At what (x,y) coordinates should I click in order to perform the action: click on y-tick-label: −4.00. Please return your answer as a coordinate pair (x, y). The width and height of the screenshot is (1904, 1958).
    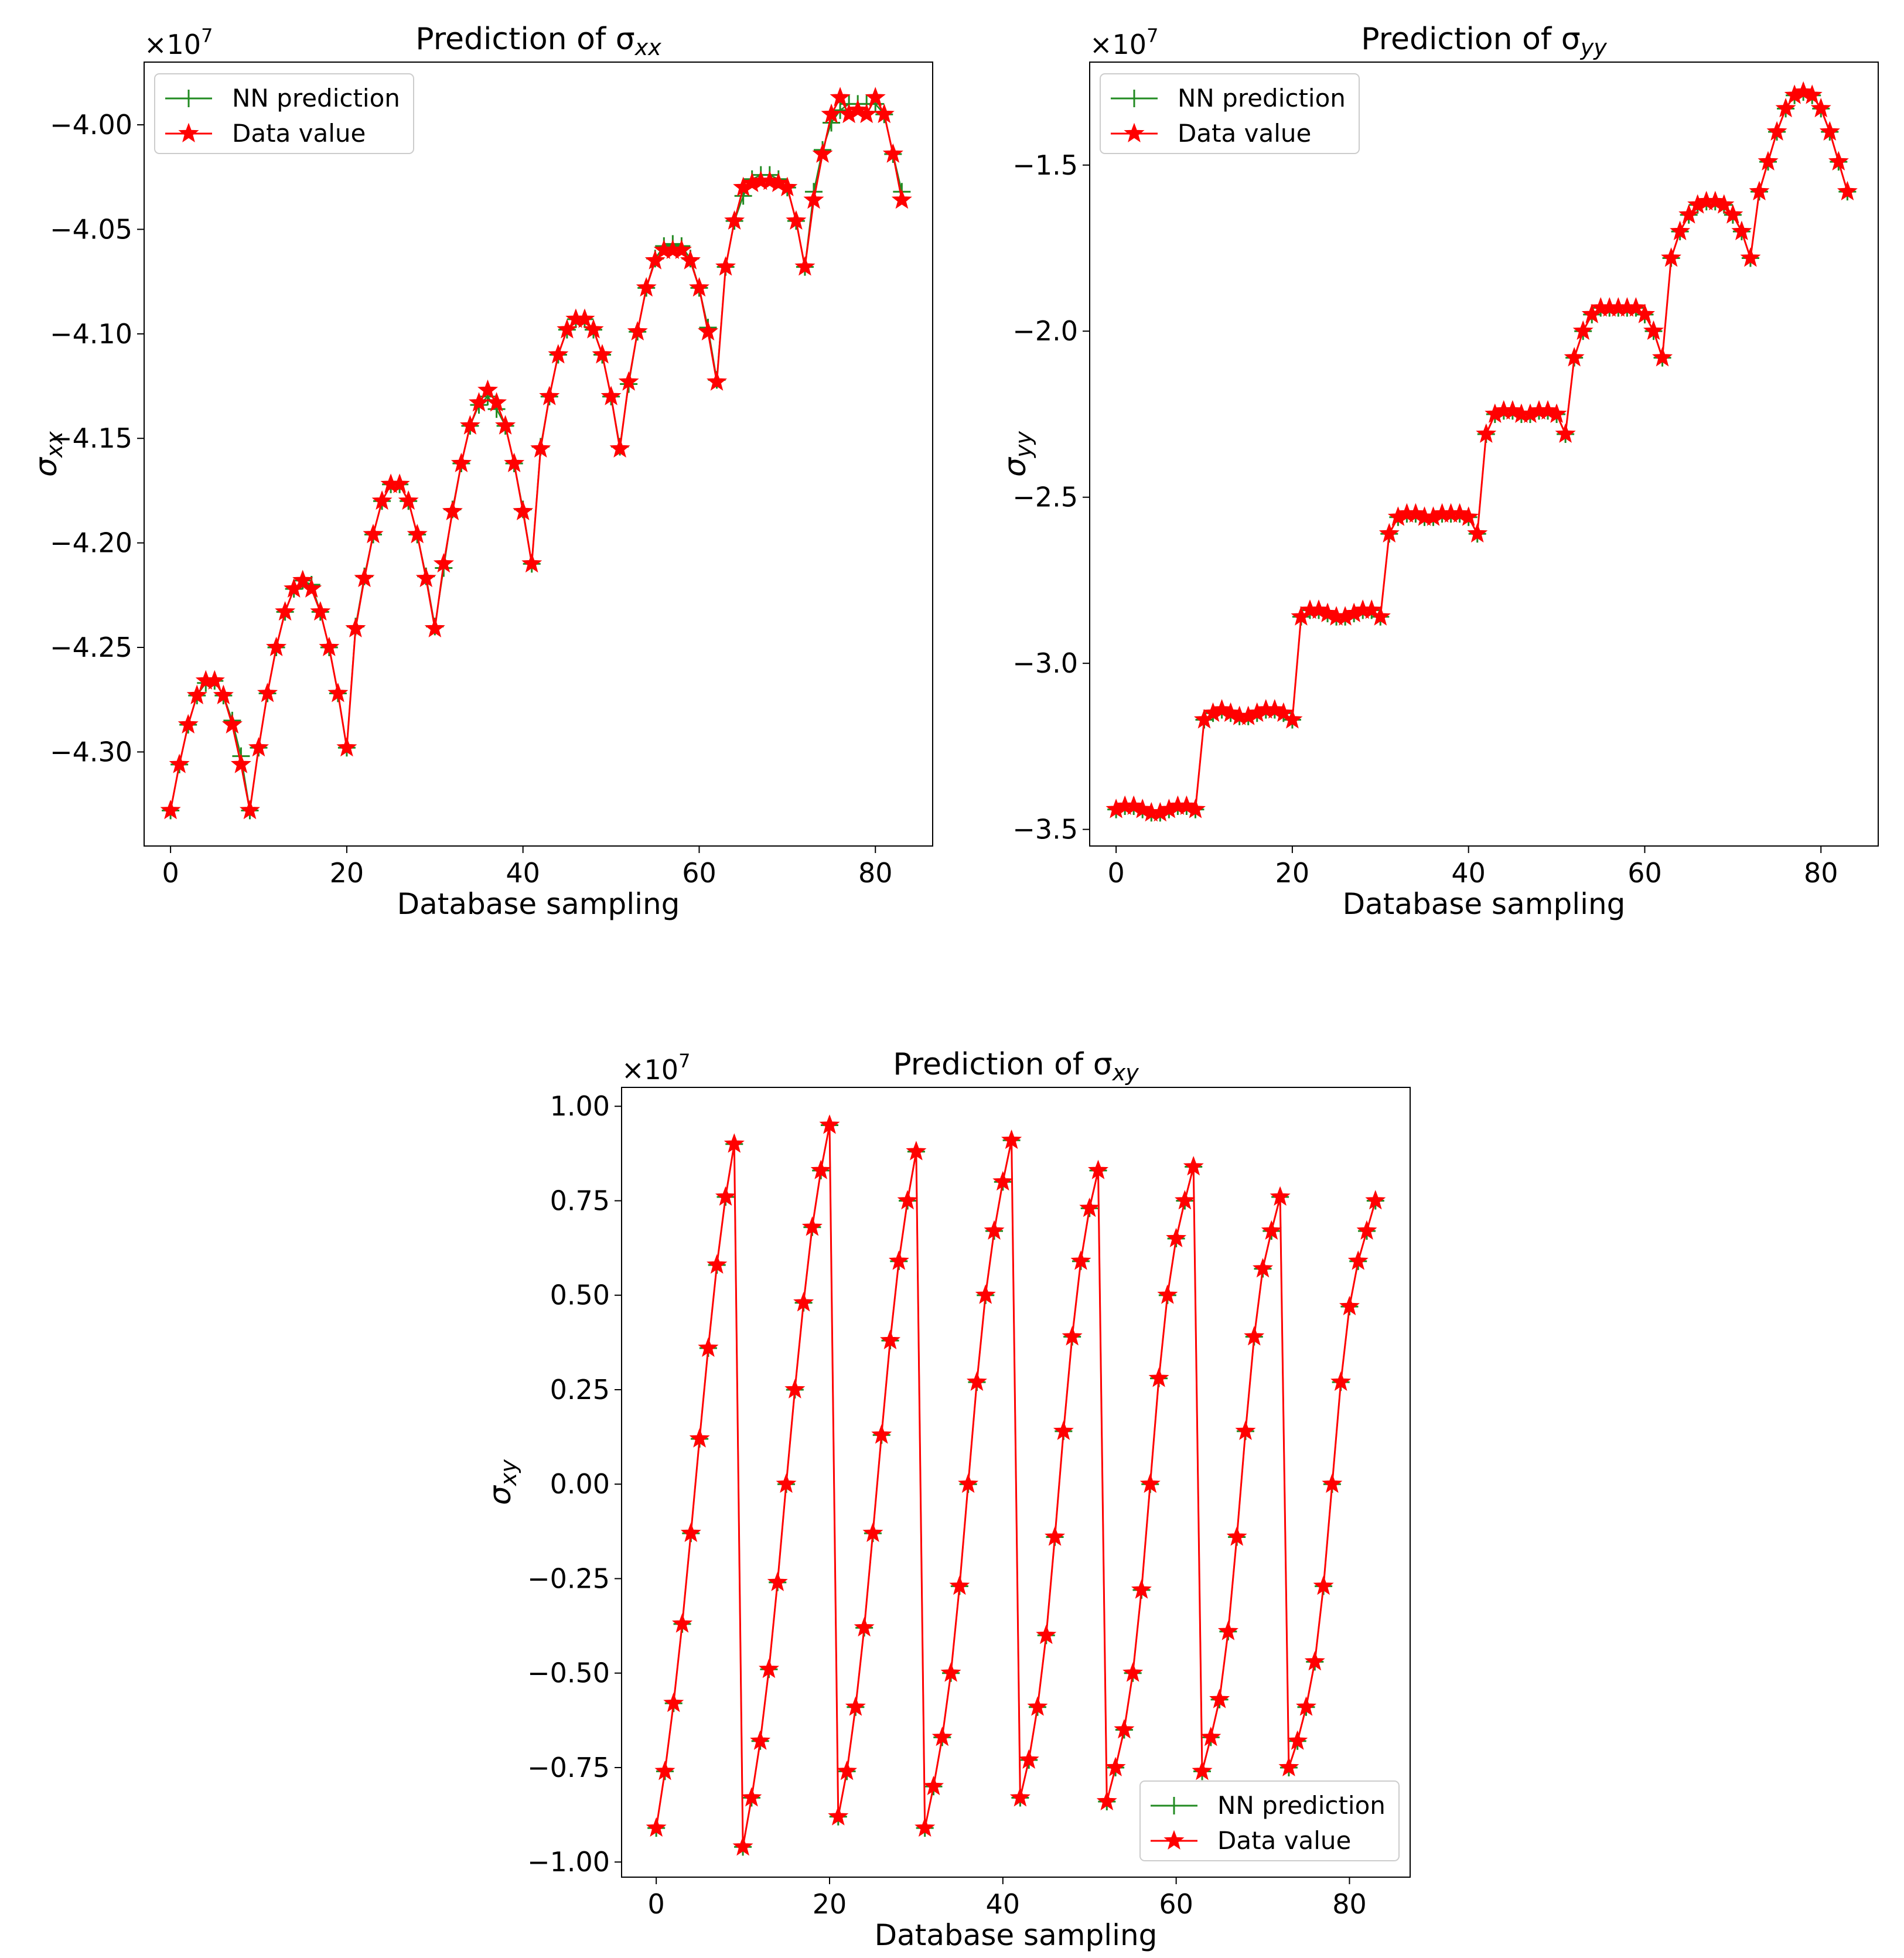
    Looking at the image, I should click on (91, 125).